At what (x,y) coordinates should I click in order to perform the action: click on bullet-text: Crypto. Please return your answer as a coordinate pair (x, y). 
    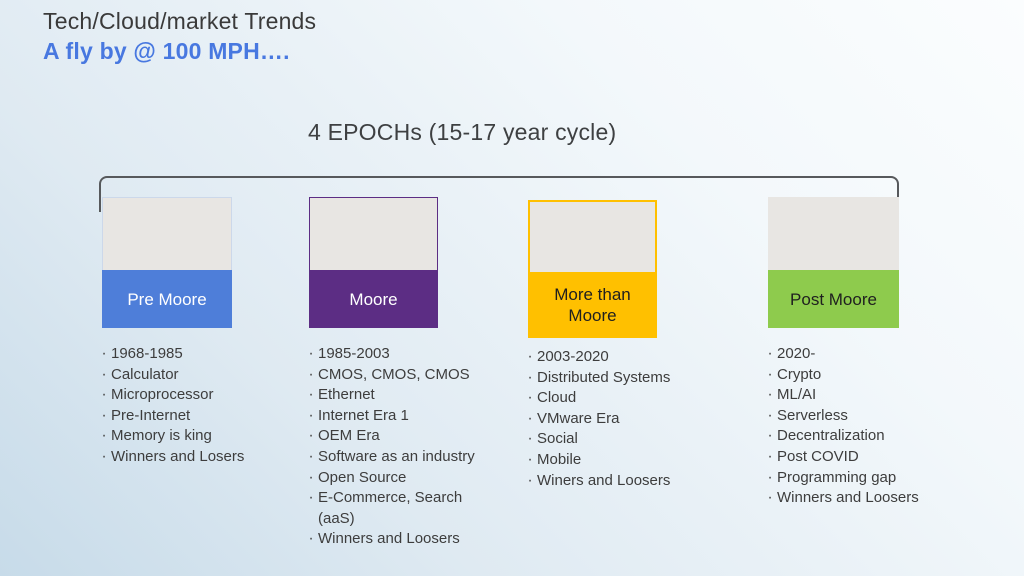
    Looking at the image, I should click on (799, 374).